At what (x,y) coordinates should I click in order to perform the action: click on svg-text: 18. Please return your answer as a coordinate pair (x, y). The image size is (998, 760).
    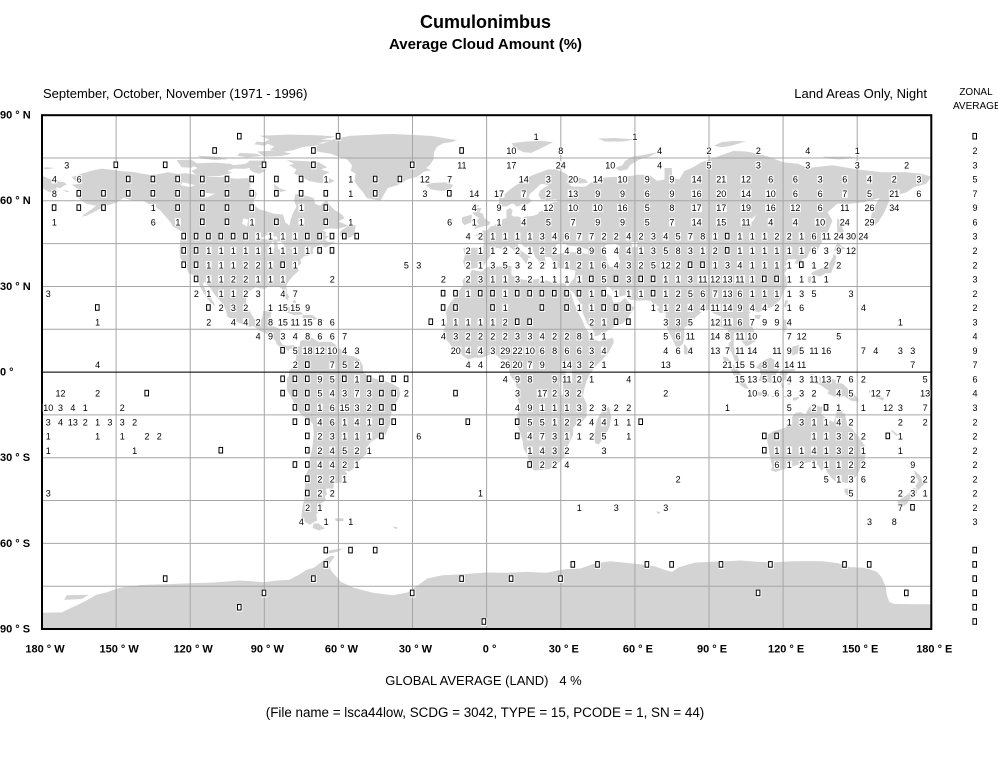
    Looking at the image, I should click on (308, 351).